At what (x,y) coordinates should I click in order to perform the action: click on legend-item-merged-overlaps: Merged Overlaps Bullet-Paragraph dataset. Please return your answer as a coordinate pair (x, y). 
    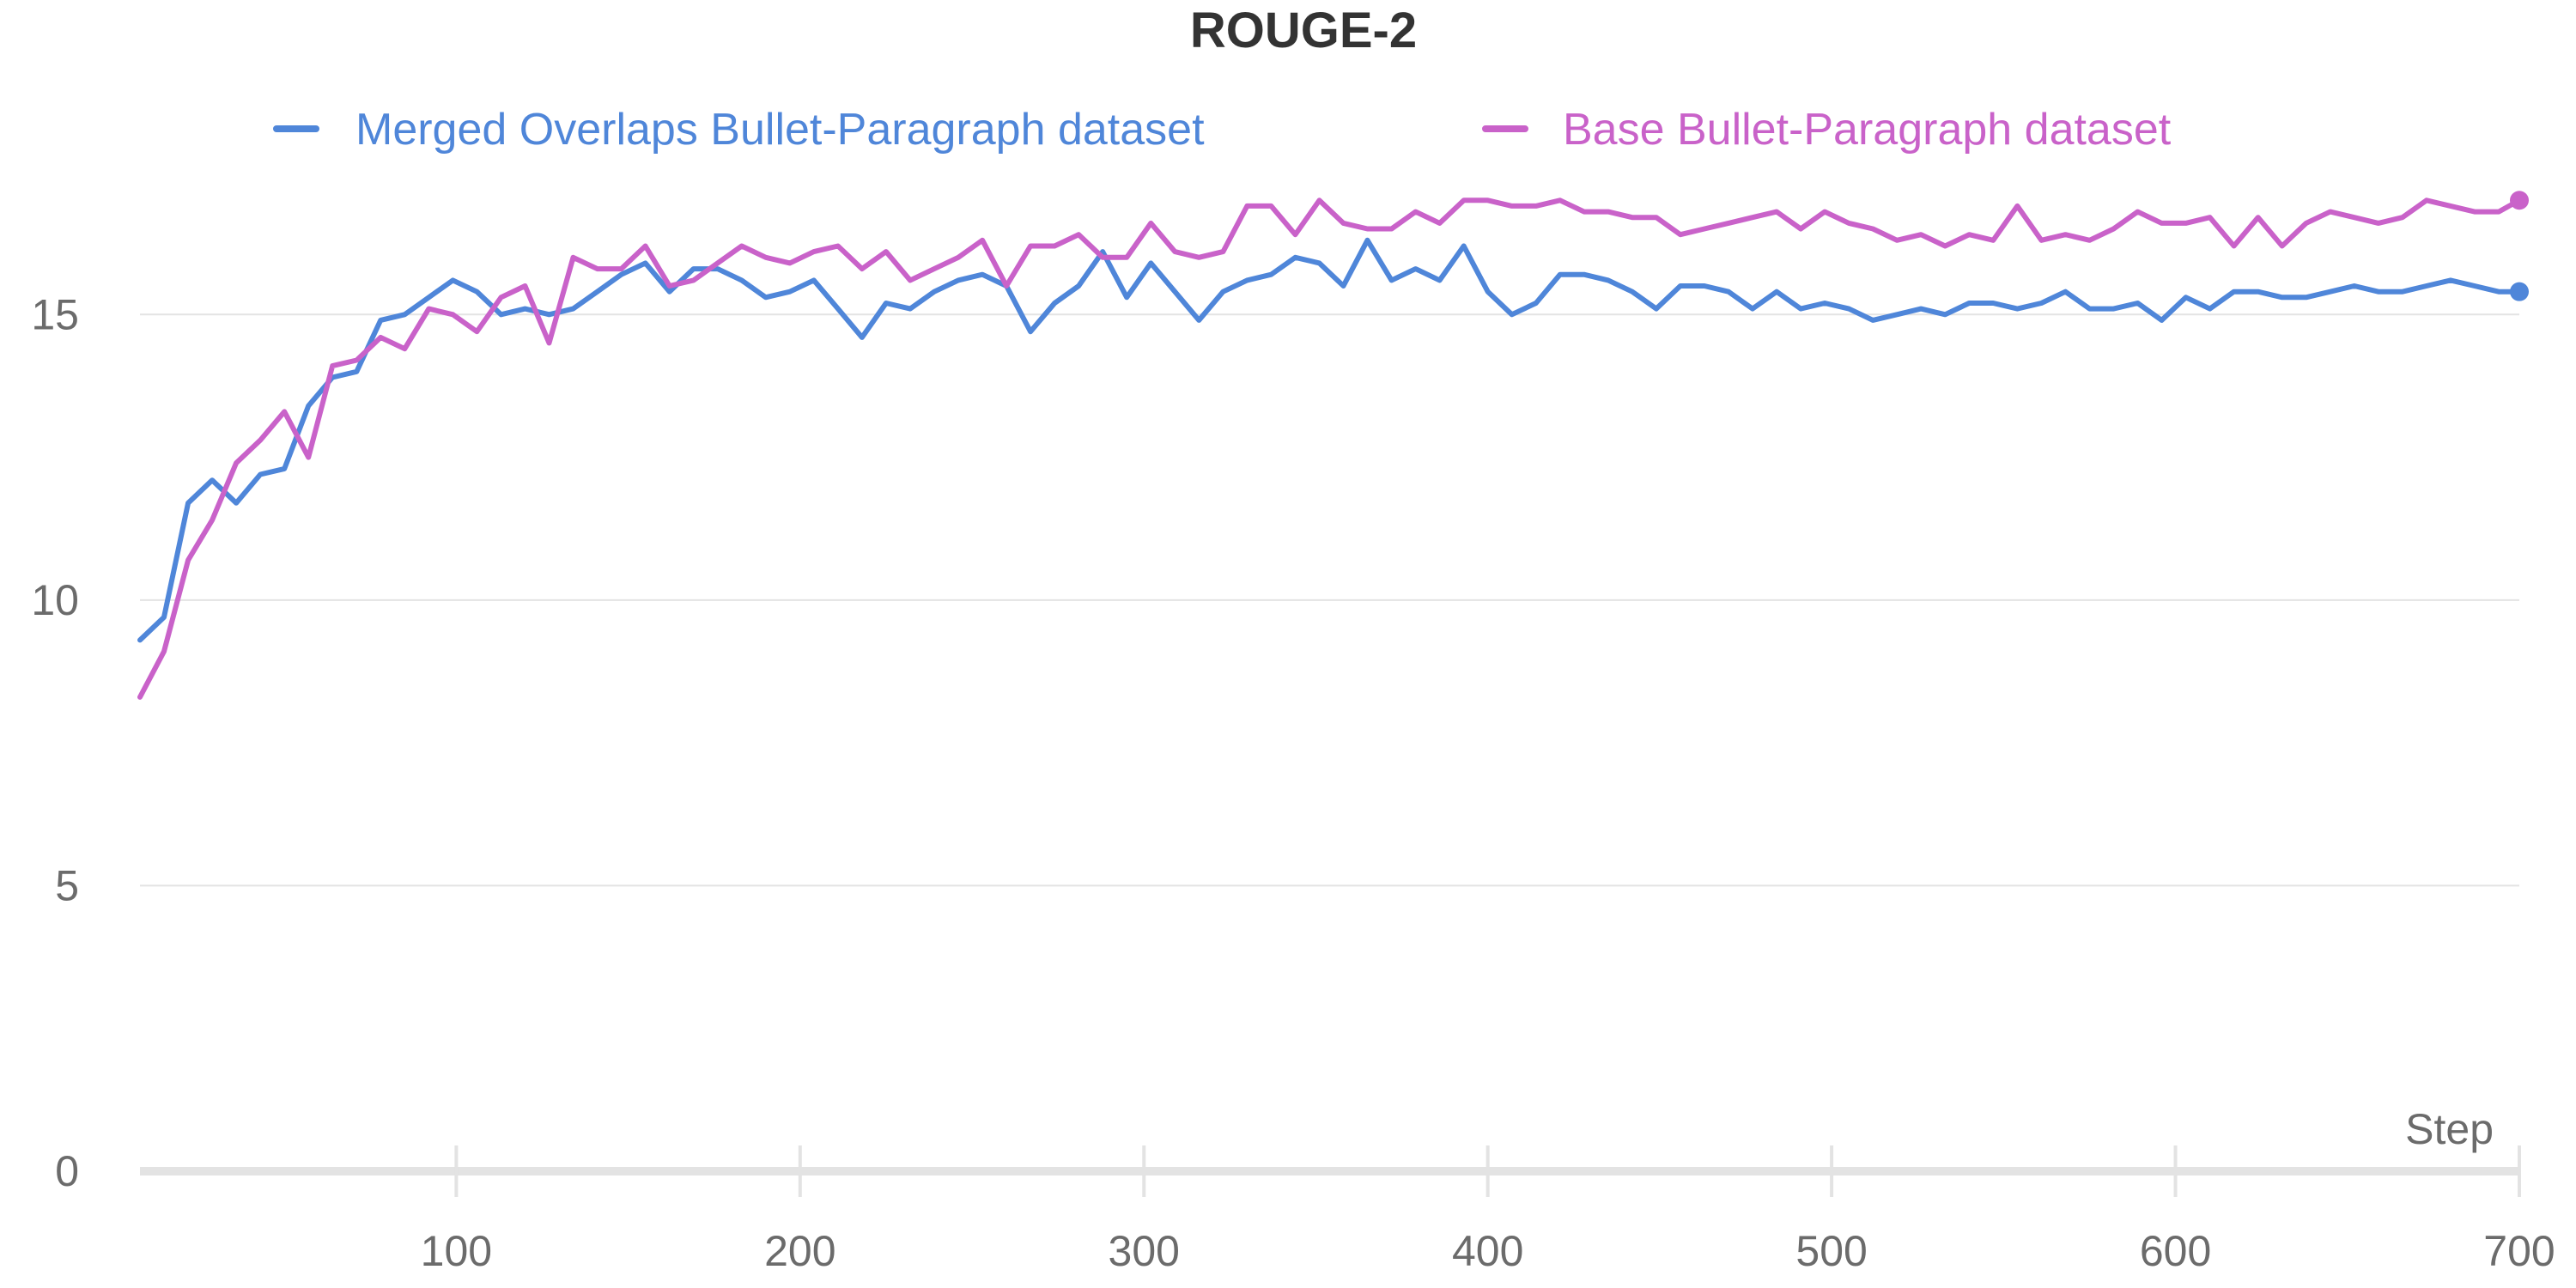
    Looking at the image, I should click on (739, 130).